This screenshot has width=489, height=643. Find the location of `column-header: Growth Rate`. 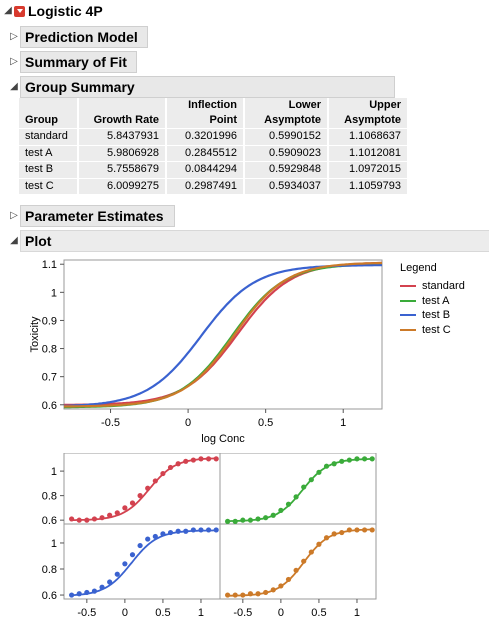

column-header: Growth Rate is located at coordinates (122, 113).